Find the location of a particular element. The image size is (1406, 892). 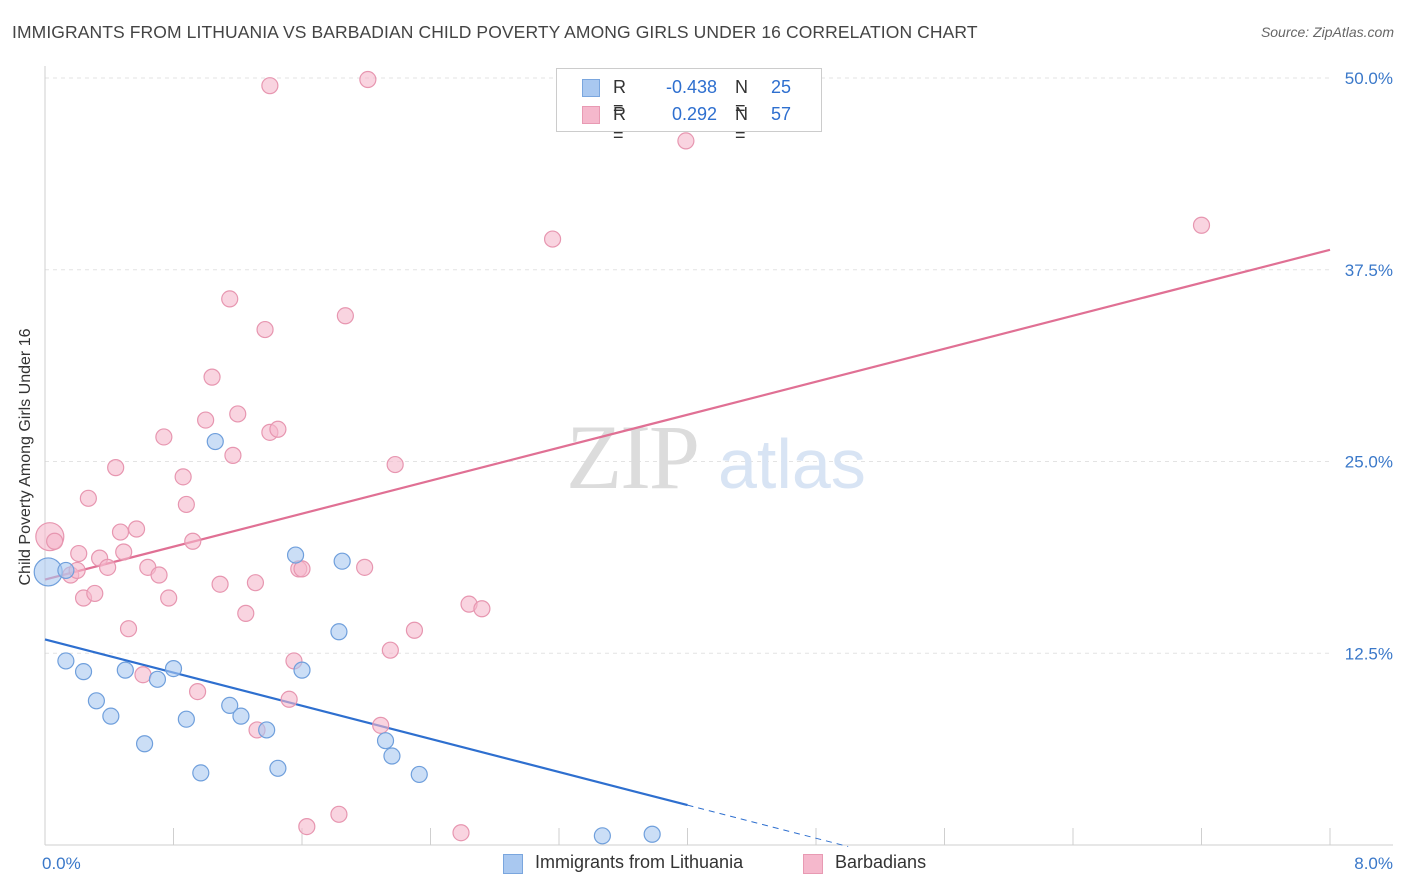

trendline-lithuania-extension is located at coordinates (768, 826).